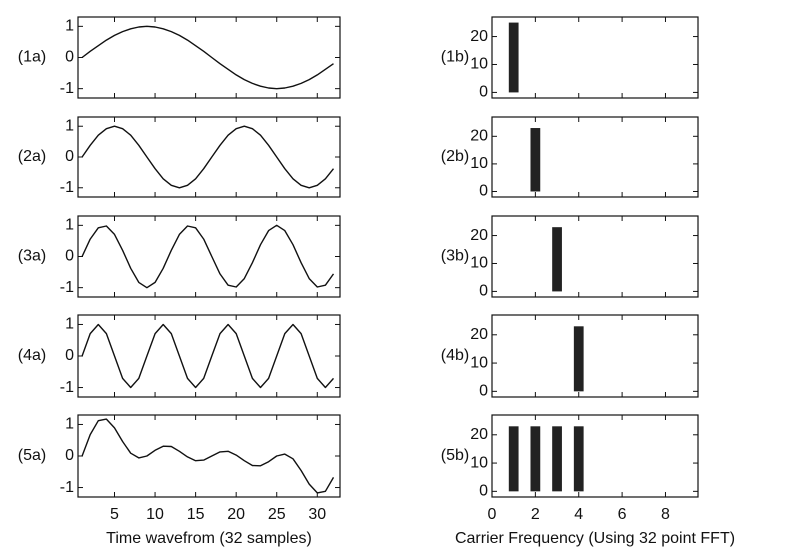  What do you see at coordinates (32, 455) in the screenshot?
I see `panel-label: (5a)` at bounding box center [32, 455].